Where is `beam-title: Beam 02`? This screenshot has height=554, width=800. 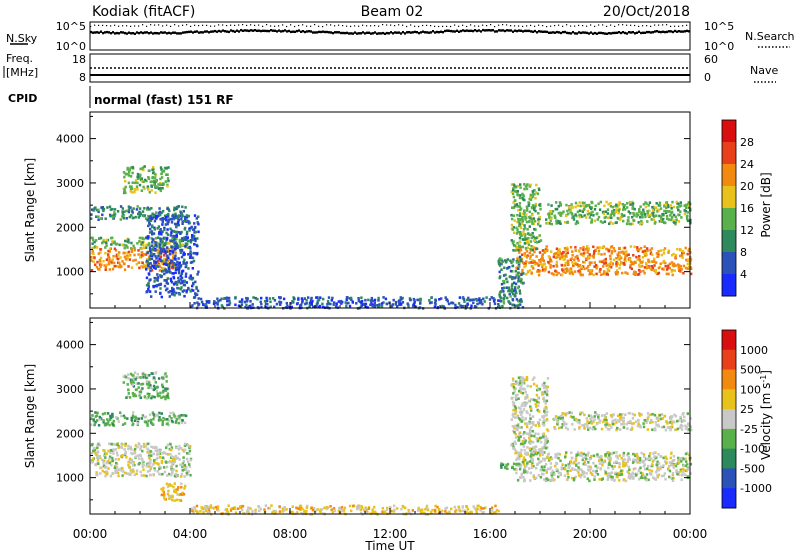
beam-title: Beam 02 is located at coordinates (392, 12).